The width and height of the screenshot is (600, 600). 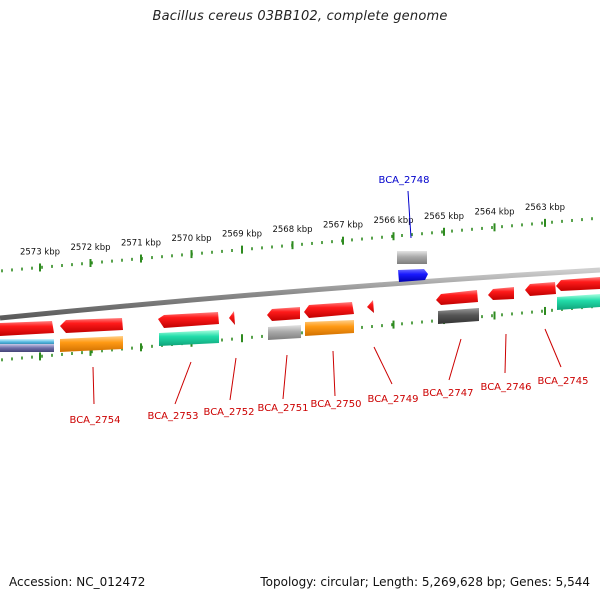 I want to click on gene-bca-2746-arrow, so click(x=501, y=293).